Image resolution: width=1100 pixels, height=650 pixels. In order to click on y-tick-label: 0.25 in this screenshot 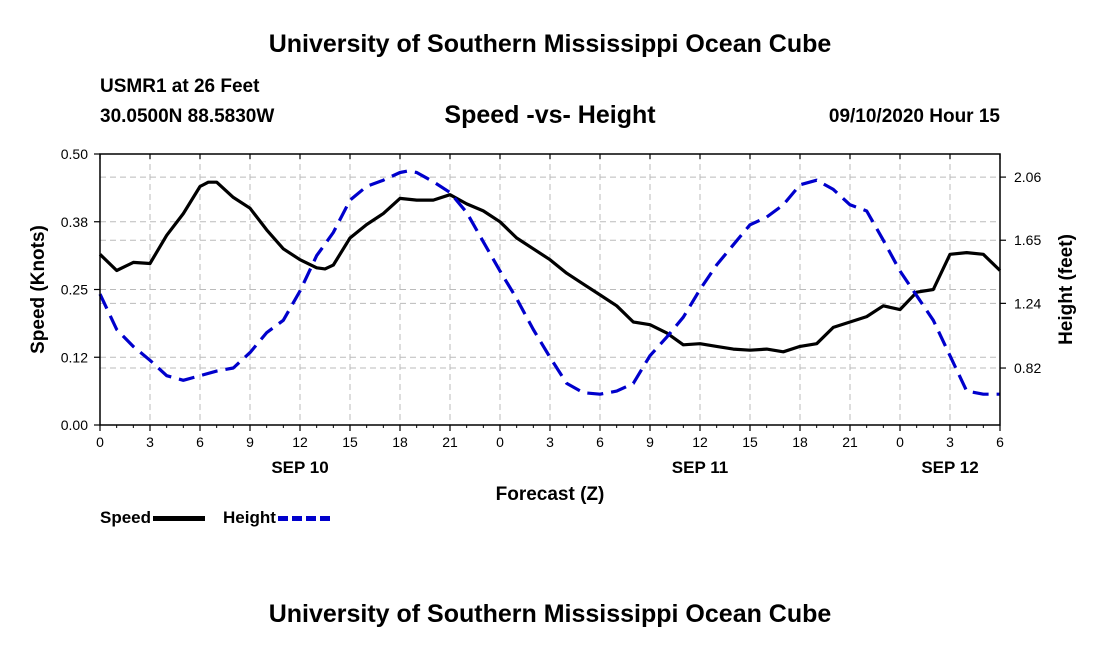, I will do `click(74, 290)`.